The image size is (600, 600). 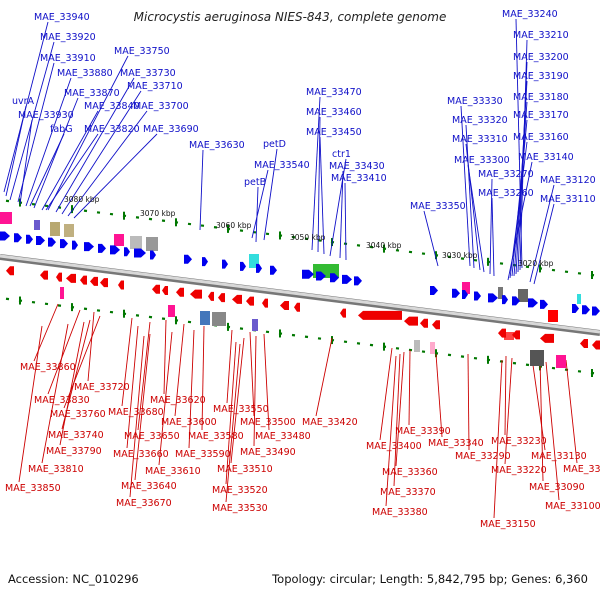 I want to click on gene-label-bottom: MAE_33370, so click(x=408, y=492).